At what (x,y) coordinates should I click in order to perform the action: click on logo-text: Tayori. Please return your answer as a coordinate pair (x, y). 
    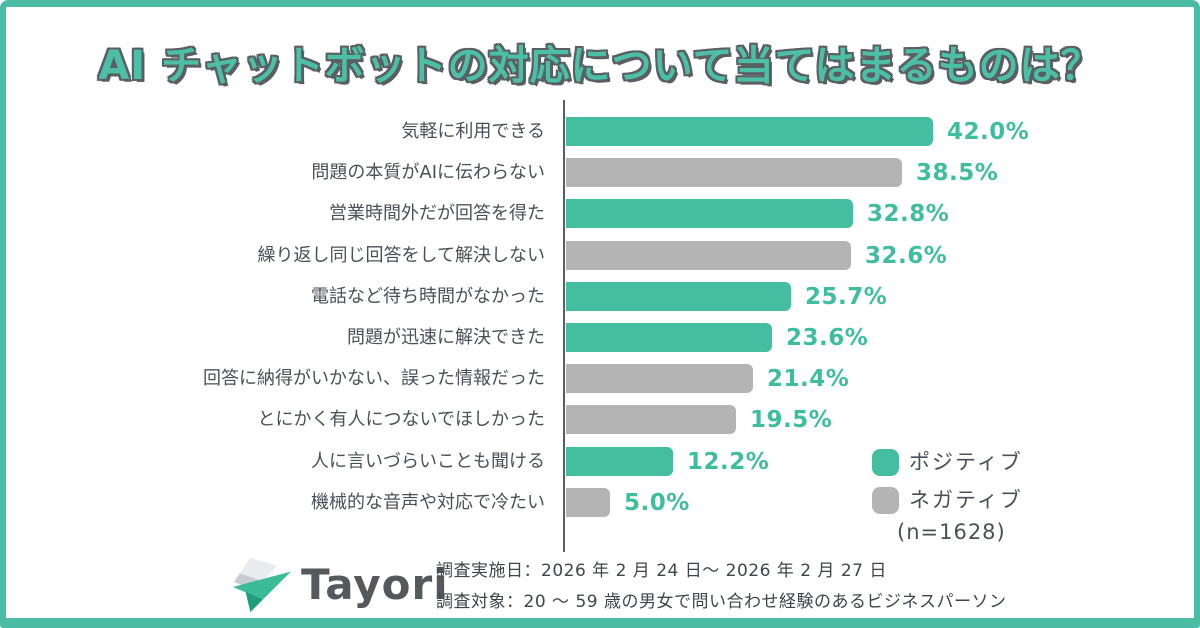
    Looking at the image, I should click on (375, 584).